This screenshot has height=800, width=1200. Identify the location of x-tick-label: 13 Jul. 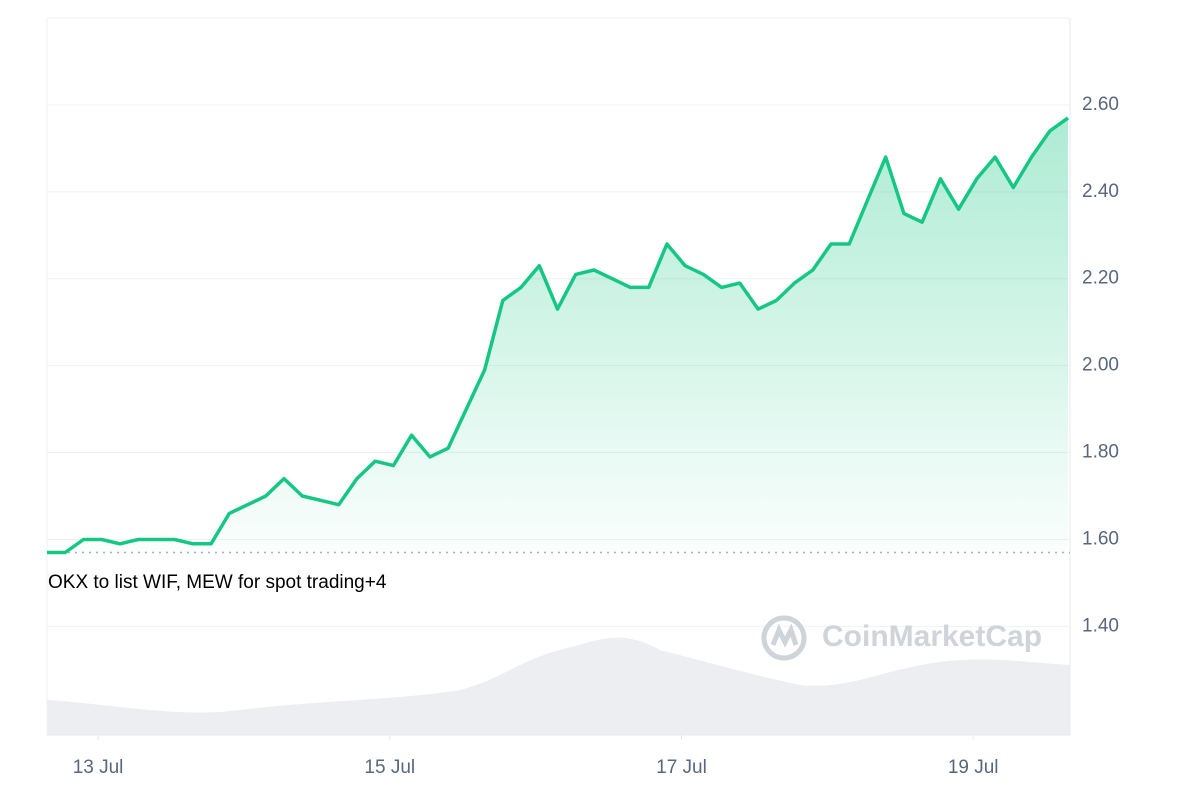
(98, 767).